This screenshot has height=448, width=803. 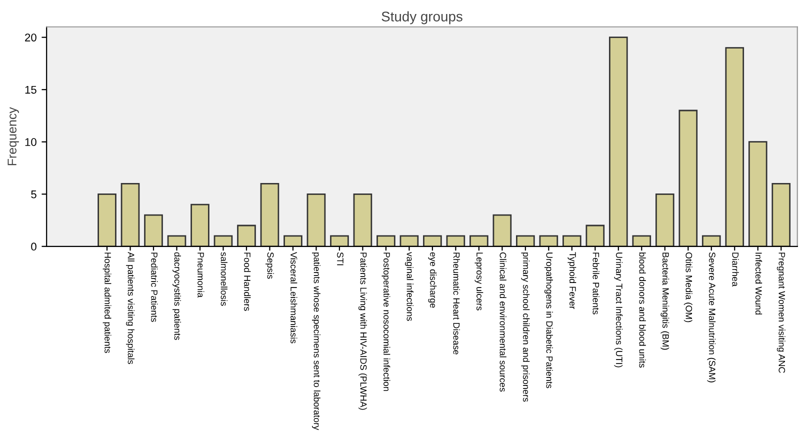 What do you see at coordinates (201, 275) in the screenshot?
I see `x-tick-label: Pneumonia` at bounding box center [201, 275].